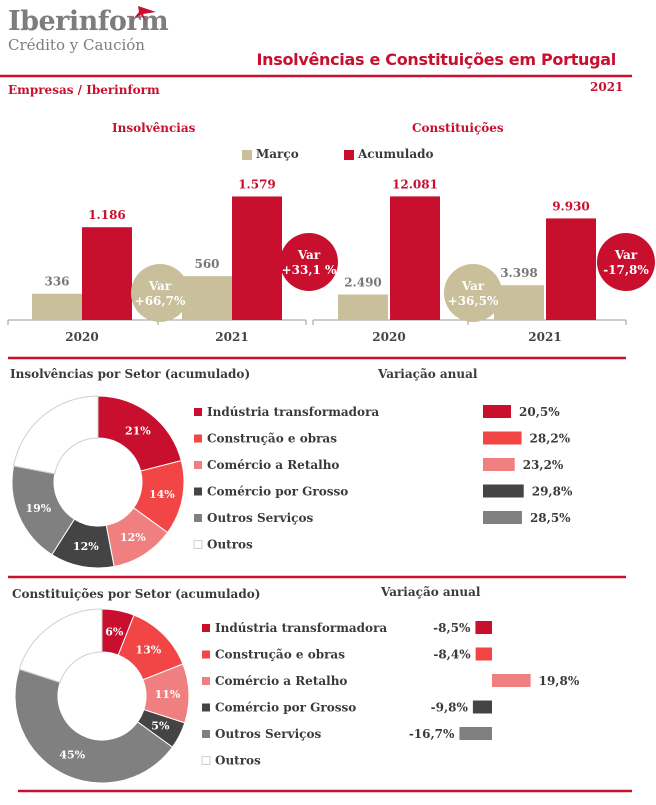  I want to click on var-bubble-value: -17,8%, so click(626, 270).